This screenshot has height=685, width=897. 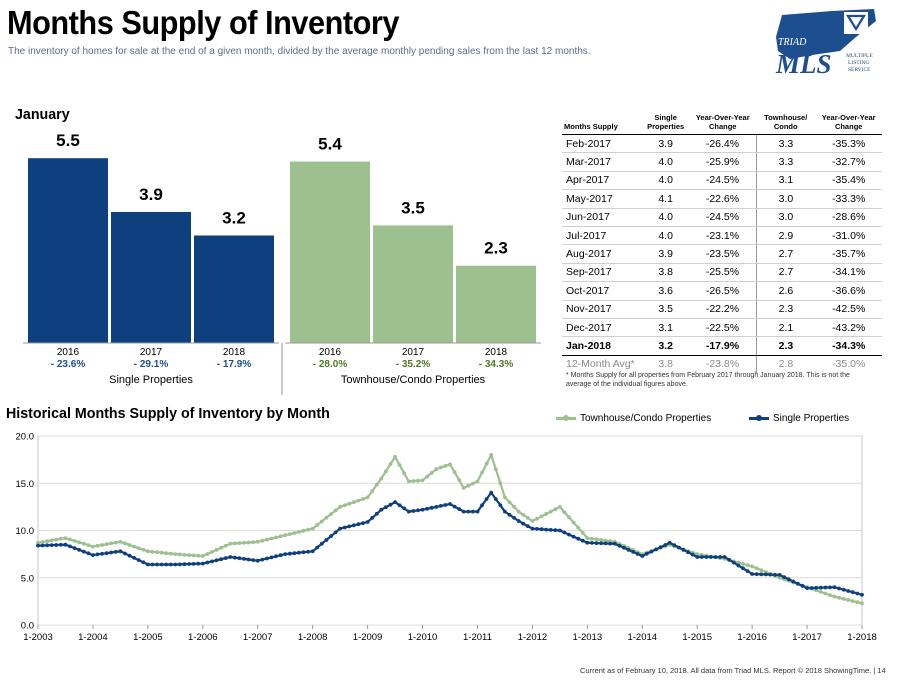 I want to click on table-cell: 2.8, so click(x=785, y=364).